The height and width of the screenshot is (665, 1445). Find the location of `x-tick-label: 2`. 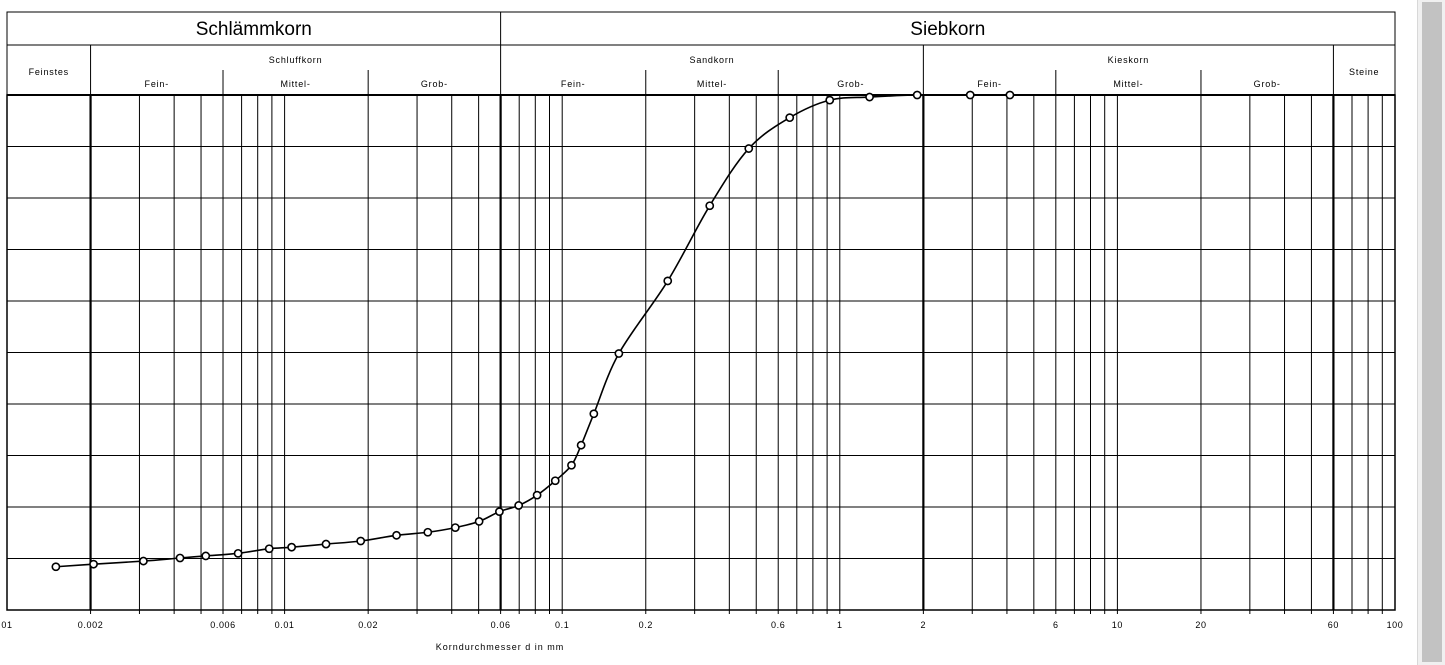

x-tick-label: 2 is located at coordinates (924, 625).